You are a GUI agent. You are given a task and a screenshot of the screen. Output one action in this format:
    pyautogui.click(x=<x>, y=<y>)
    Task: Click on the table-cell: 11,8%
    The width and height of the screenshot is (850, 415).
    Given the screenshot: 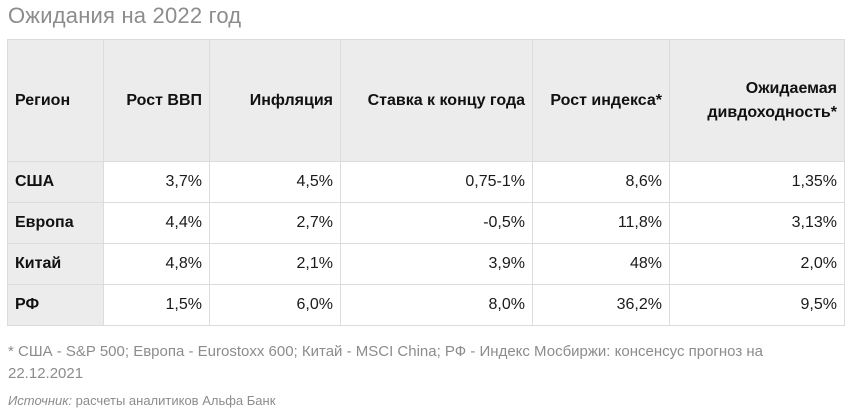 What is the action you would take?
    pyautogui.click(x=601, y=223)
    